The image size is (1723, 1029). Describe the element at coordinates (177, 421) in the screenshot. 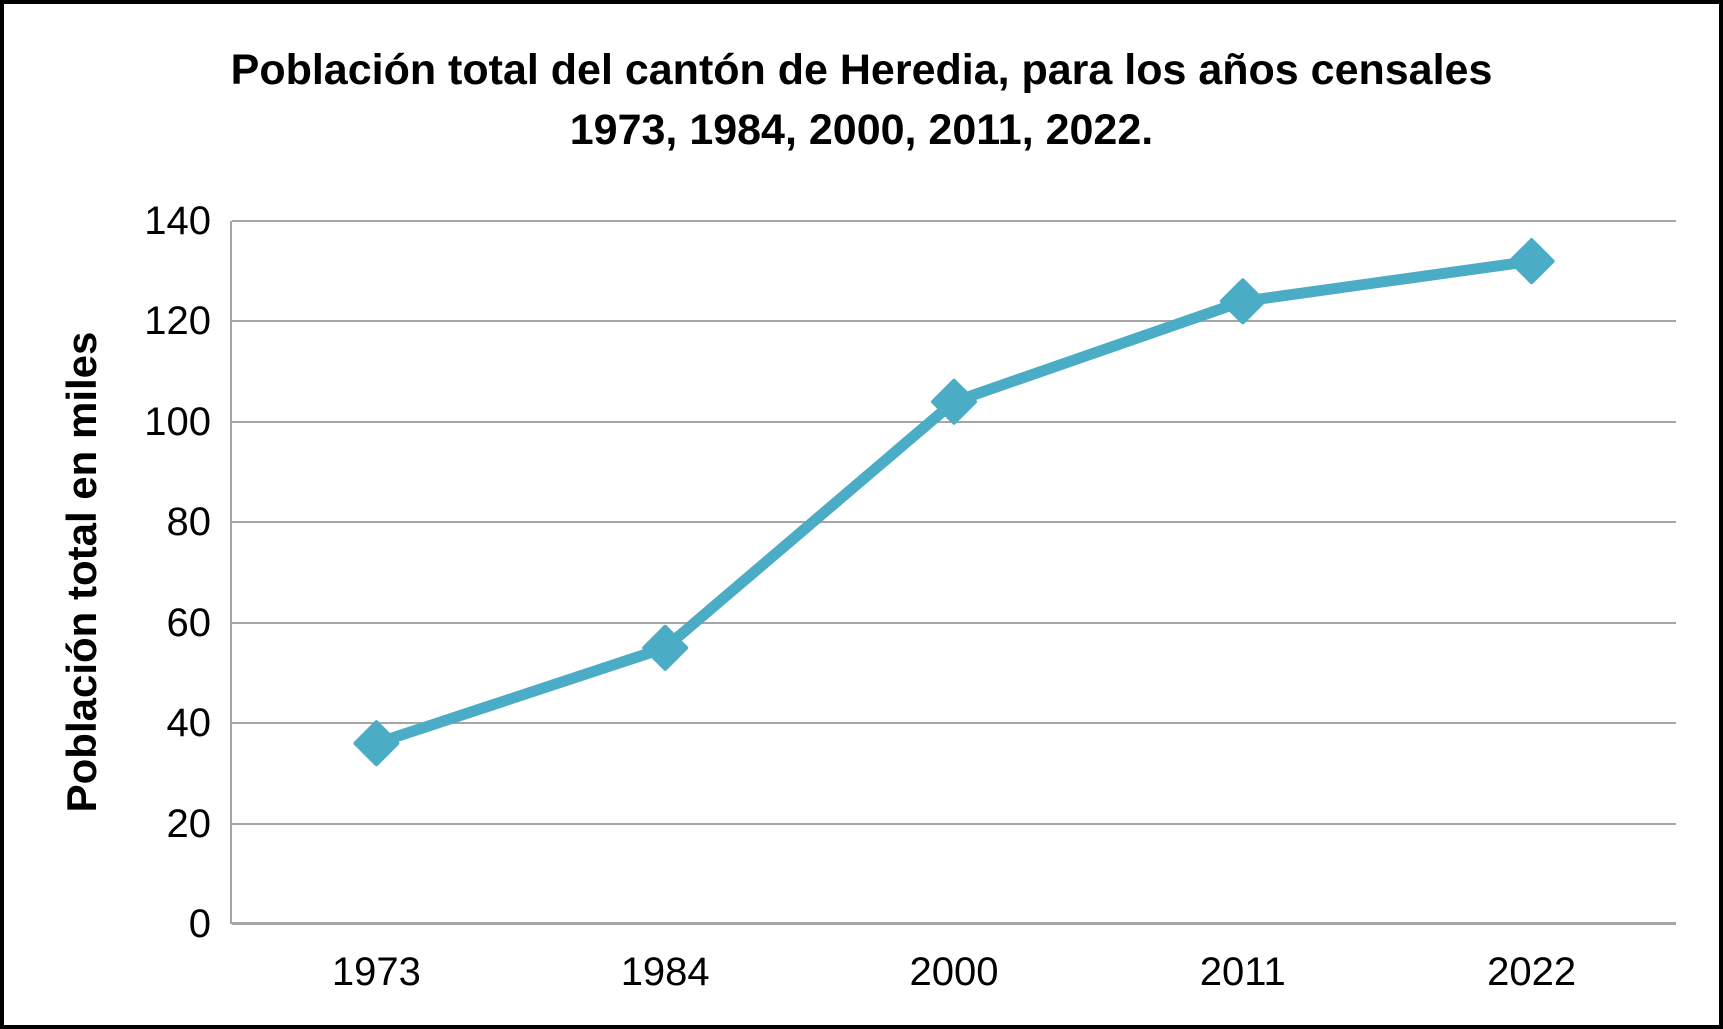

I see `y-tick-label-100: 100` at that location.